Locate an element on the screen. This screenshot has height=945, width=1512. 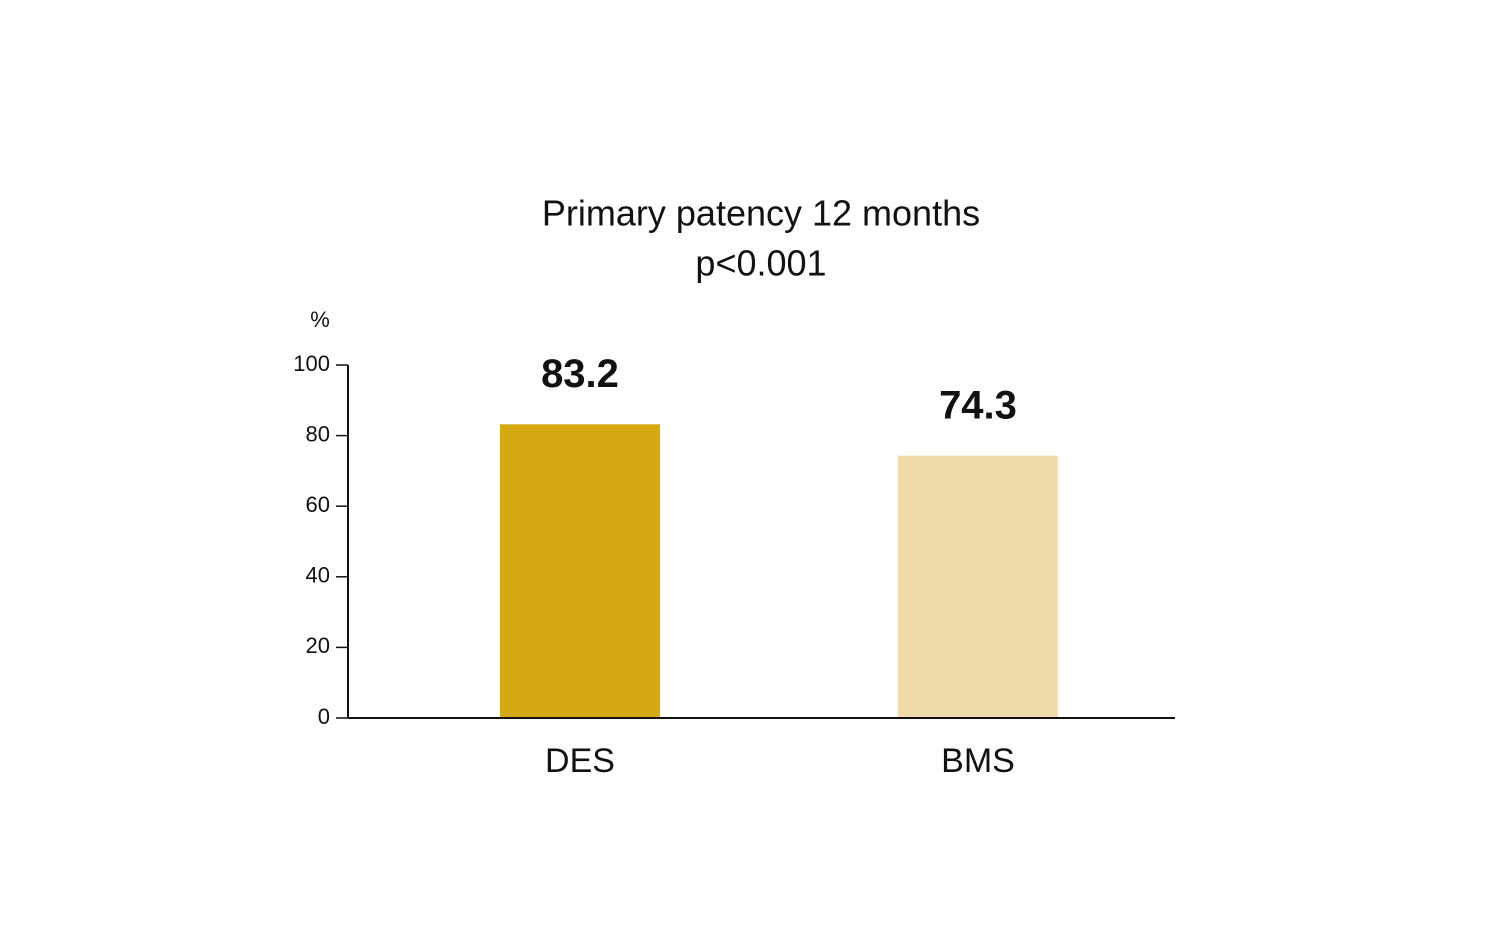
y-axis-label: % is located at coordinates (320, 319).